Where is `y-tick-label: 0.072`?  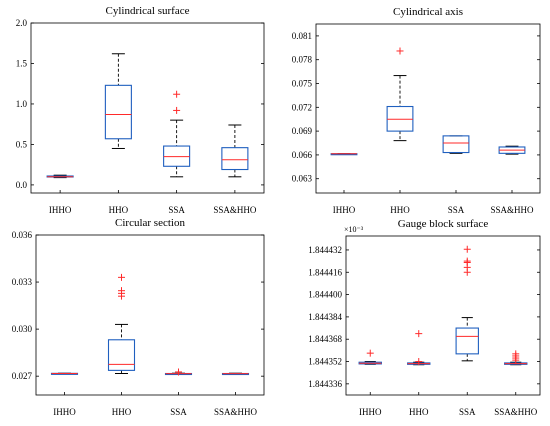
y-tick-label: 0.072 is located at coordinates (302, 107).